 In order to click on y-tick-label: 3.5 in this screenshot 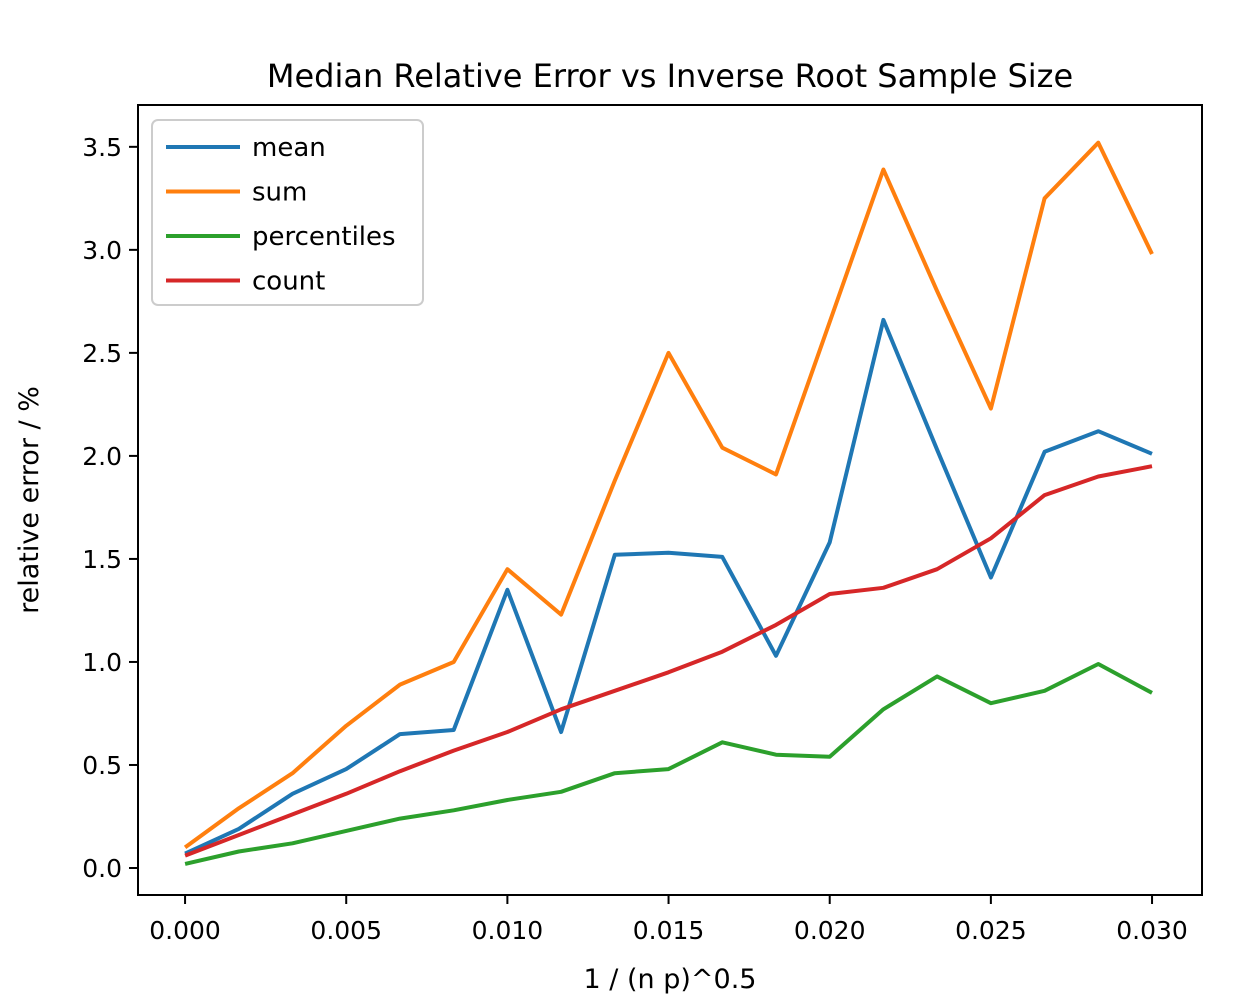, I will do `click(102, 147)`.